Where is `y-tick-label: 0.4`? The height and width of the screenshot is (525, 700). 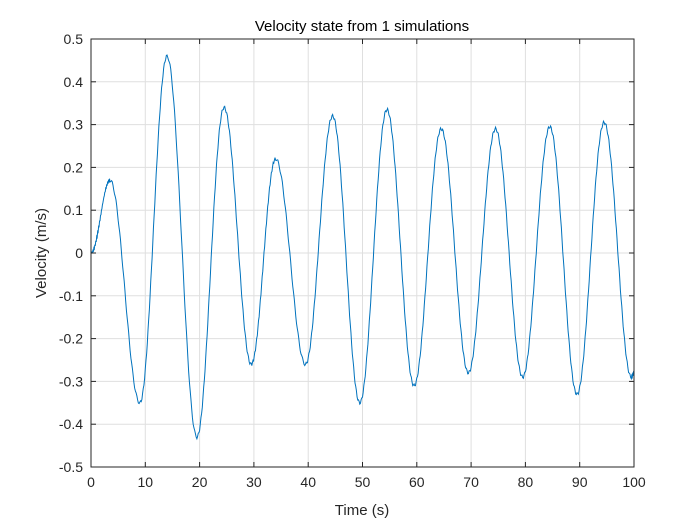
y-tick-label: 0.4 is located at coordinates (74, 82).